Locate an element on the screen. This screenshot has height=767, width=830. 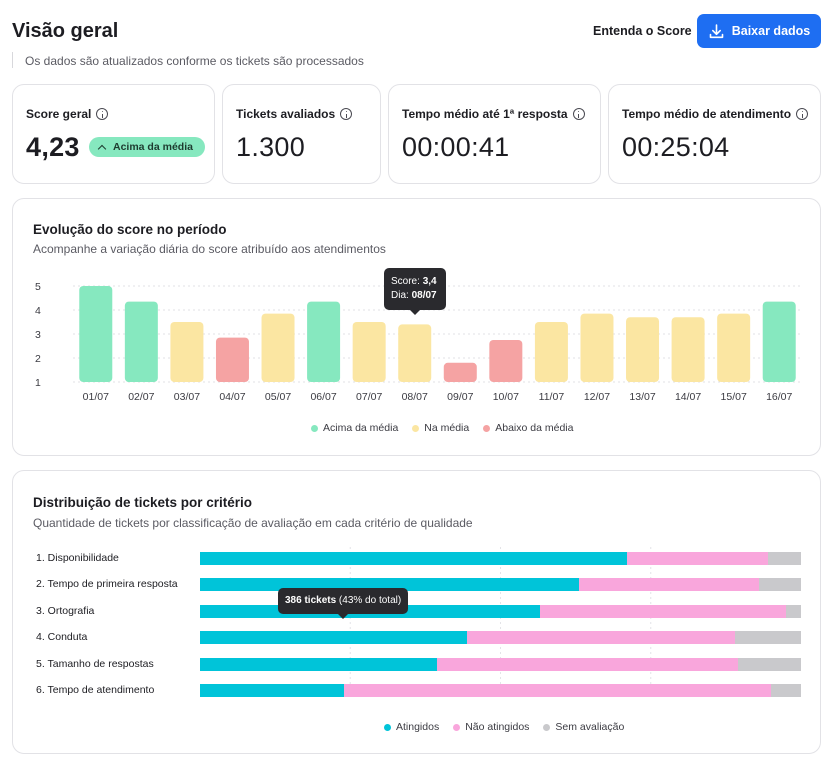
tooltip-day-label: Dia: is located at coordinates (400, 295).